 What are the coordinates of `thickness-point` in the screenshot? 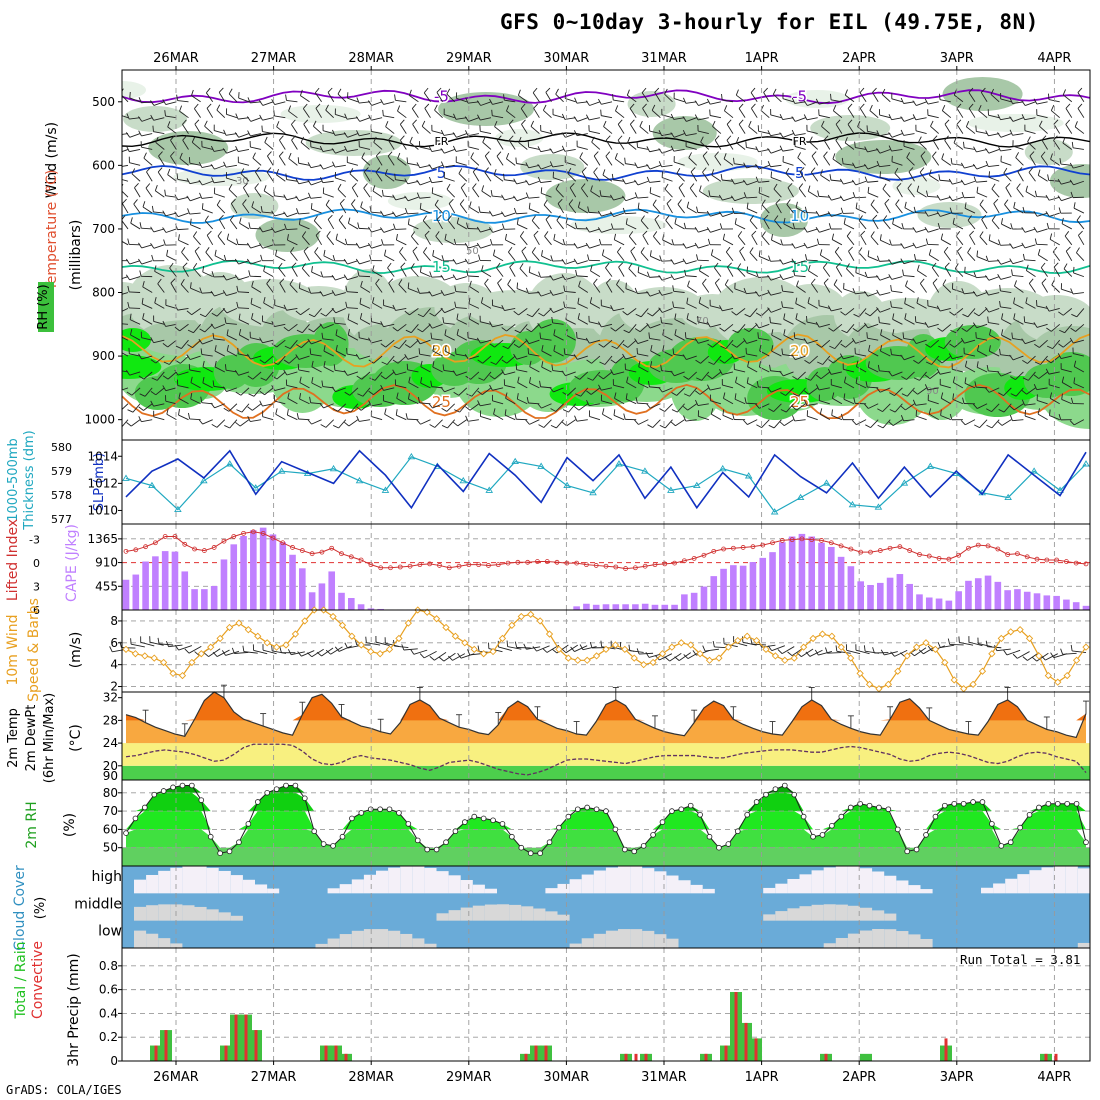 It's located at (359, 480).